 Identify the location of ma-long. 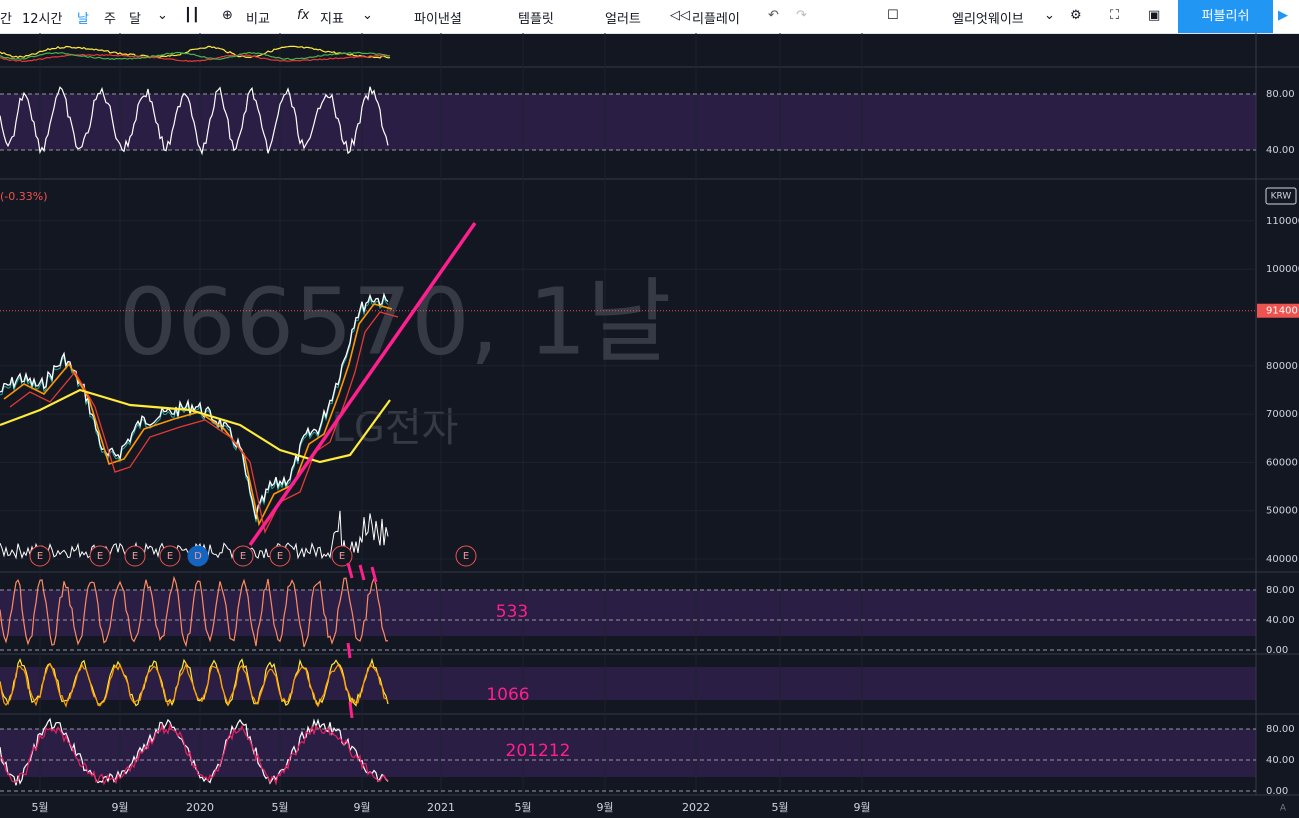
(195, 426).